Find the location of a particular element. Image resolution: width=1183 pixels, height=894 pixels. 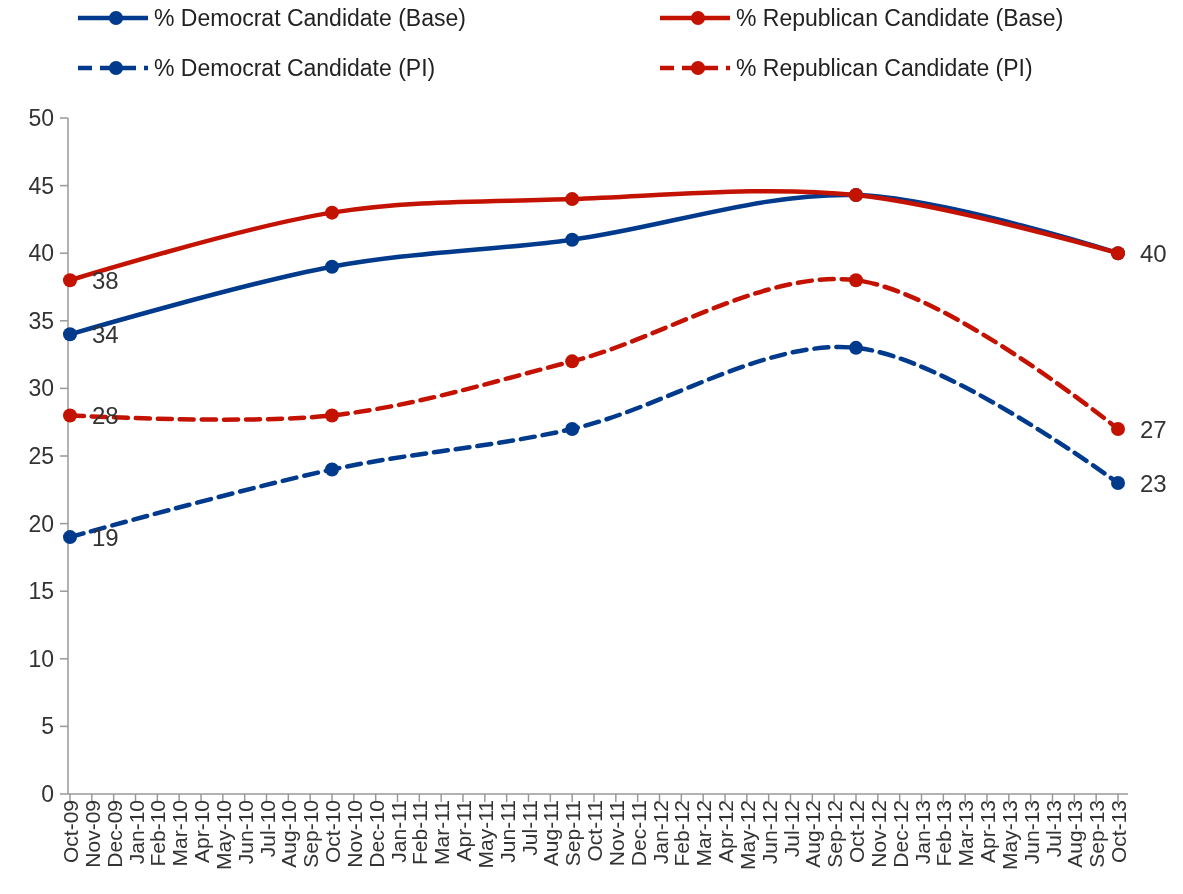

data-label: 19 is located at coordinates (105, 538).